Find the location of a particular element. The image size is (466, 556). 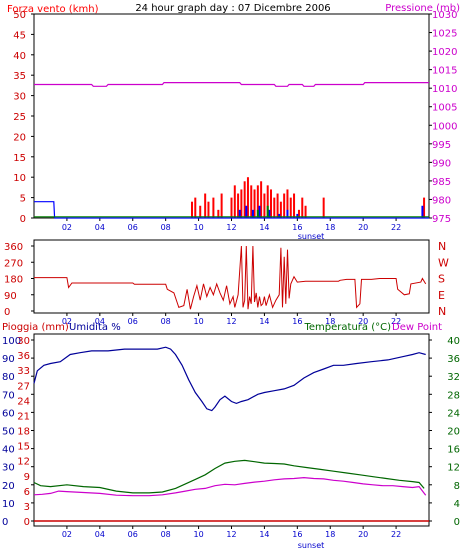

humidity-tick-label: 80 is located at coordinates (8, 377).